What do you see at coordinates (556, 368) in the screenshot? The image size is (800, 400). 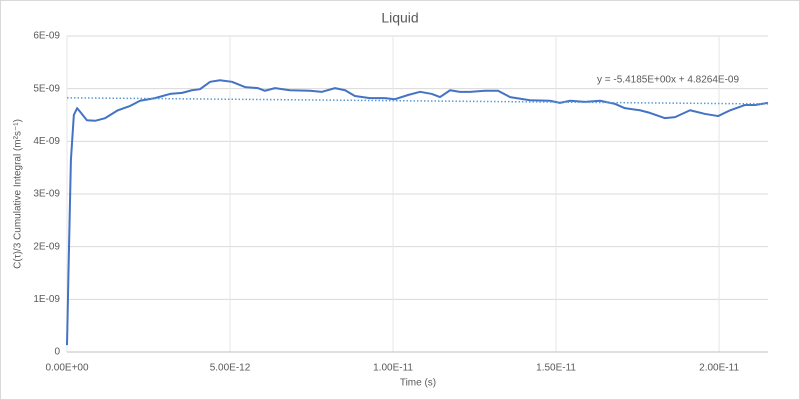 I see `x-tick-label: 1.50E-11` at bounding box center [556, 368].